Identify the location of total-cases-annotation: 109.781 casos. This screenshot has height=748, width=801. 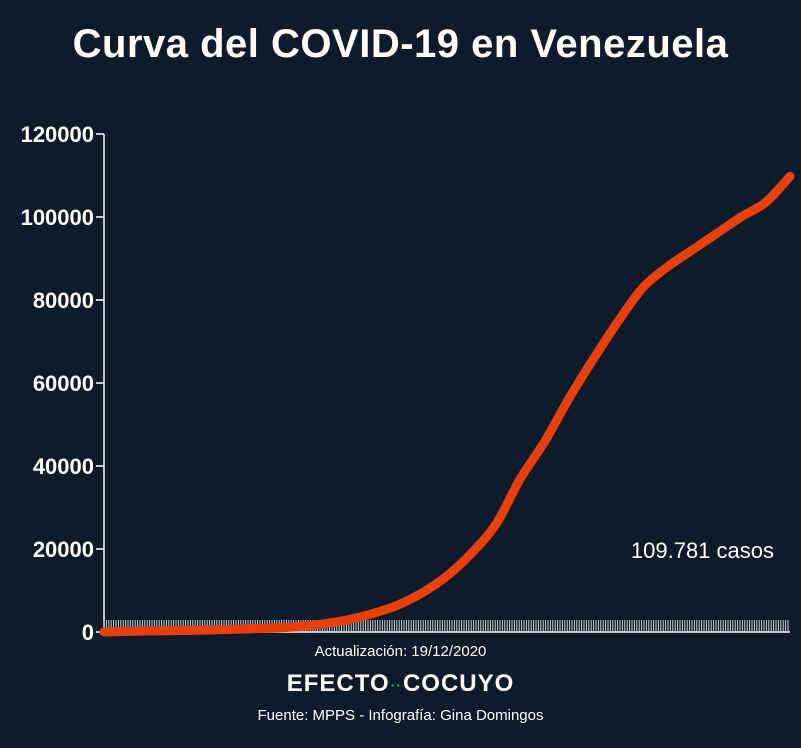
(702, 550).